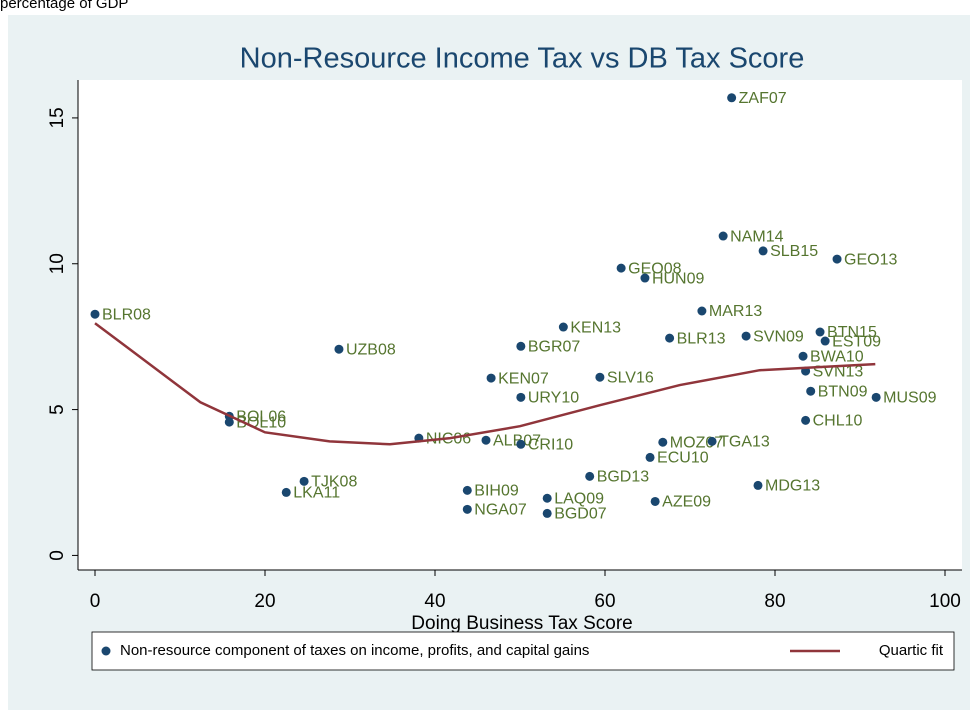  Describe the element at coordinates (654, 268) in the screenshot. I see `point-label: GEO08` at that location.